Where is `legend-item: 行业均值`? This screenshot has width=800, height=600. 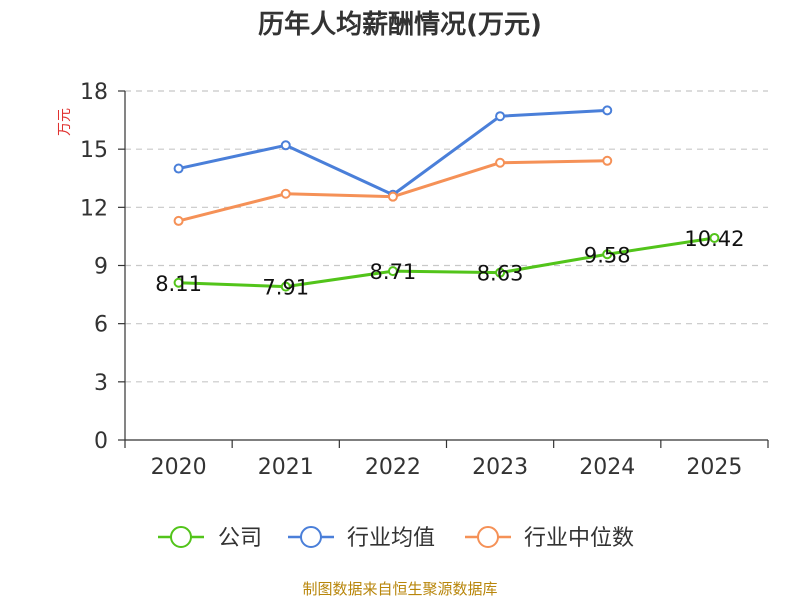
legend-item: 行业均值 is located at coordinates (361, 538).